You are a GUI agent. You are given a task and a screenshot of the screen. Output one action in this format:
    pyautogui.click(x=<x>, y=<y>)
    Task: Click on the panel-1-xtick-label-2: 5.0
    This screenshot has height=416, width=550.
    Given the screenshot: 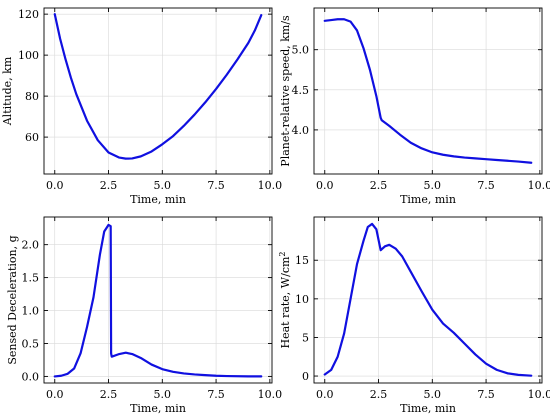 What is the action you would take?
    pyautogui.click(x=163, y=185)
    